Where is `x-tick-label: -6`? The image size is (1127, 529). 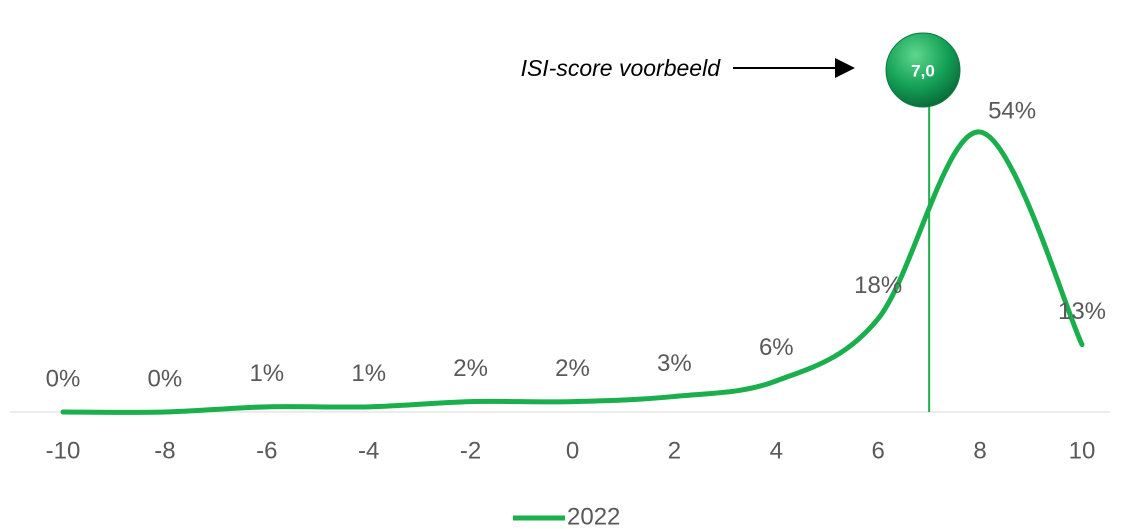 x-tick-label: -6 is located at coordinates (266, 450).